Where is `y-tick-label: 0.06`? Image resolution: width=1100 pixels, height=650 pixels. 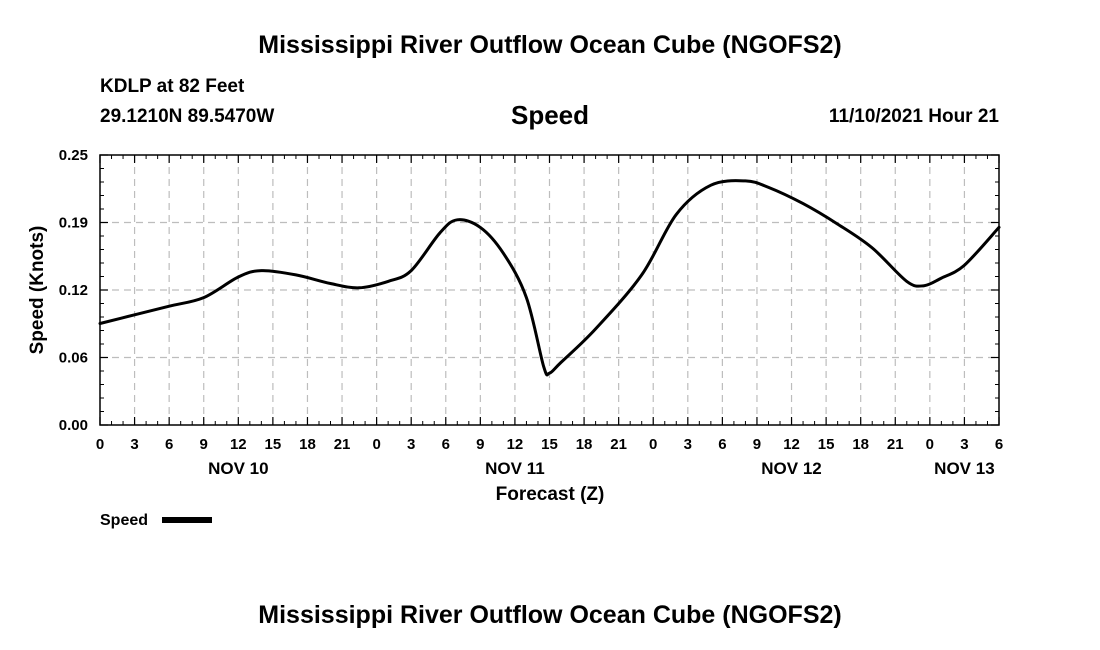
y-tick-label: 0.06 is located at coordinates (73, 358).